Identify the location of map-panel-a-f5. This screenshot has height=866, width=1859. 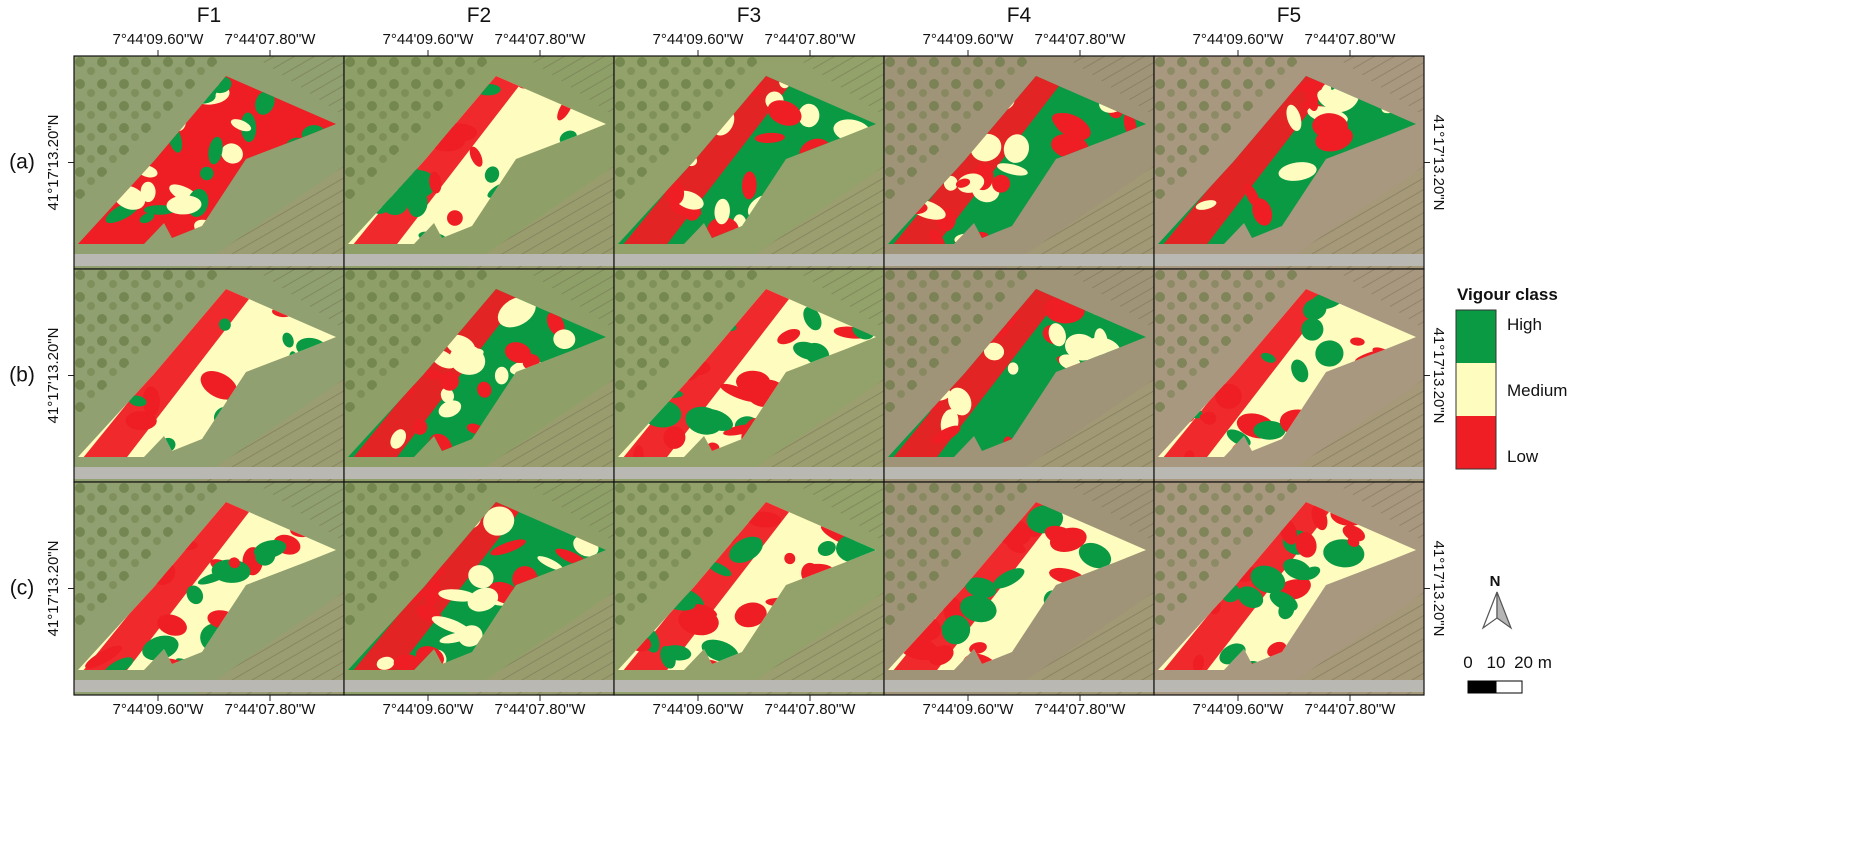
(1289, 162).